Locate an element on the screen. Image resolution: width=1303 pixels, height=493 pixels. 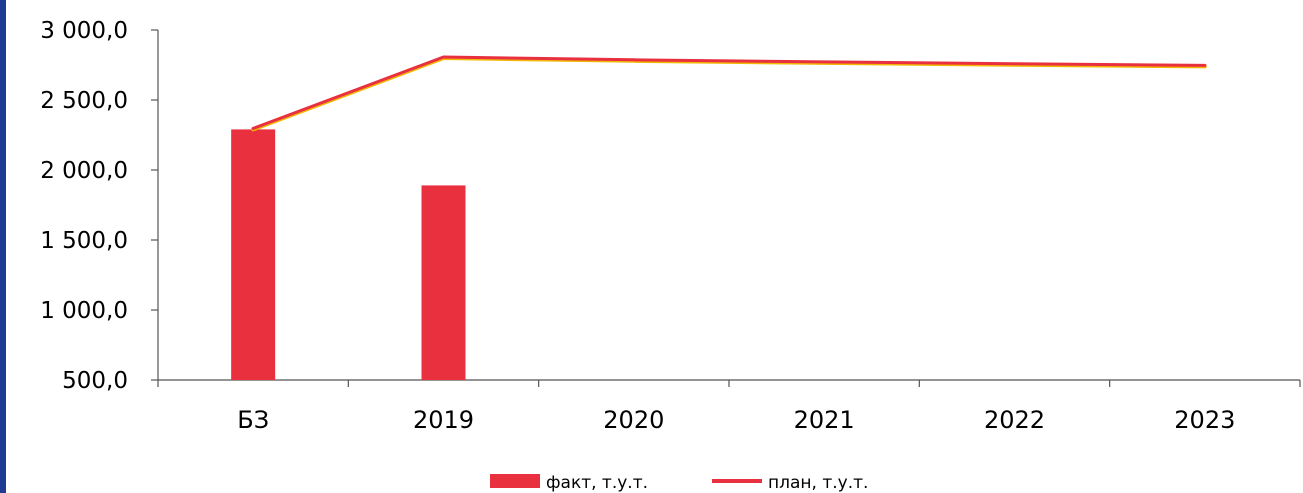
x-tick-label: 2019 is located at coordinates (443, 420).